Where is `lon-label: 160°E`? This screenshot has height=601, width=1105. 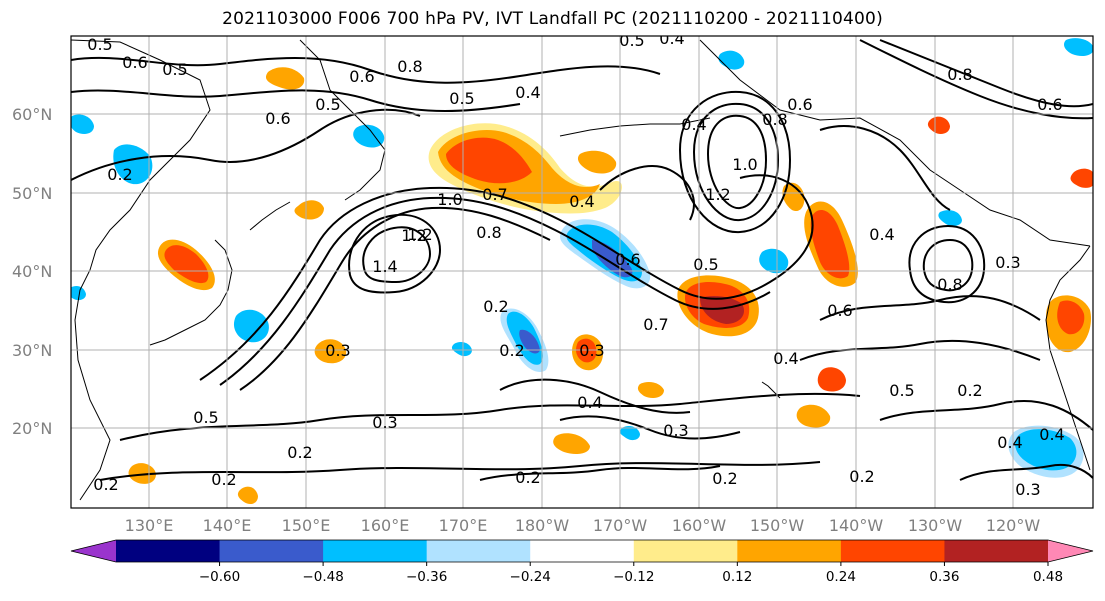
lon-label: 160°E is located at coordinates (385, 525).